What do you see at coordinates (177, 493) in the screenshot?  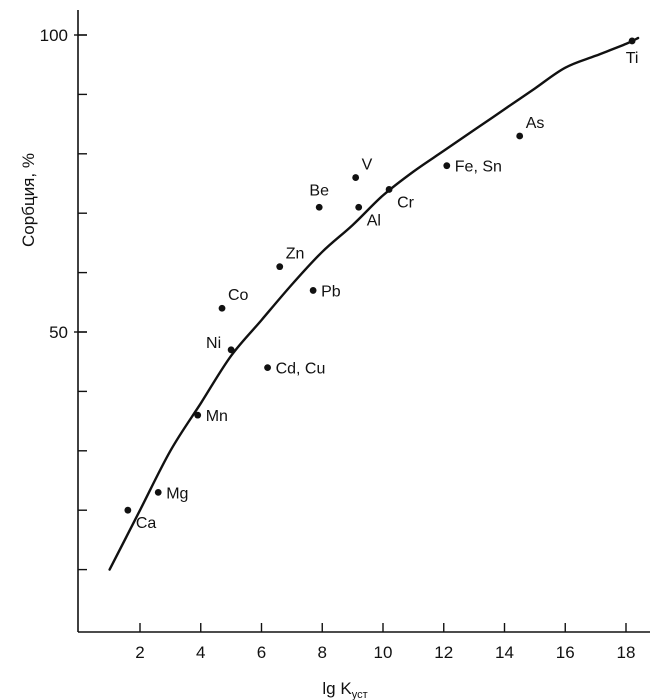 I see `point-label-mg: Mg` at bounding box center [177, 493].